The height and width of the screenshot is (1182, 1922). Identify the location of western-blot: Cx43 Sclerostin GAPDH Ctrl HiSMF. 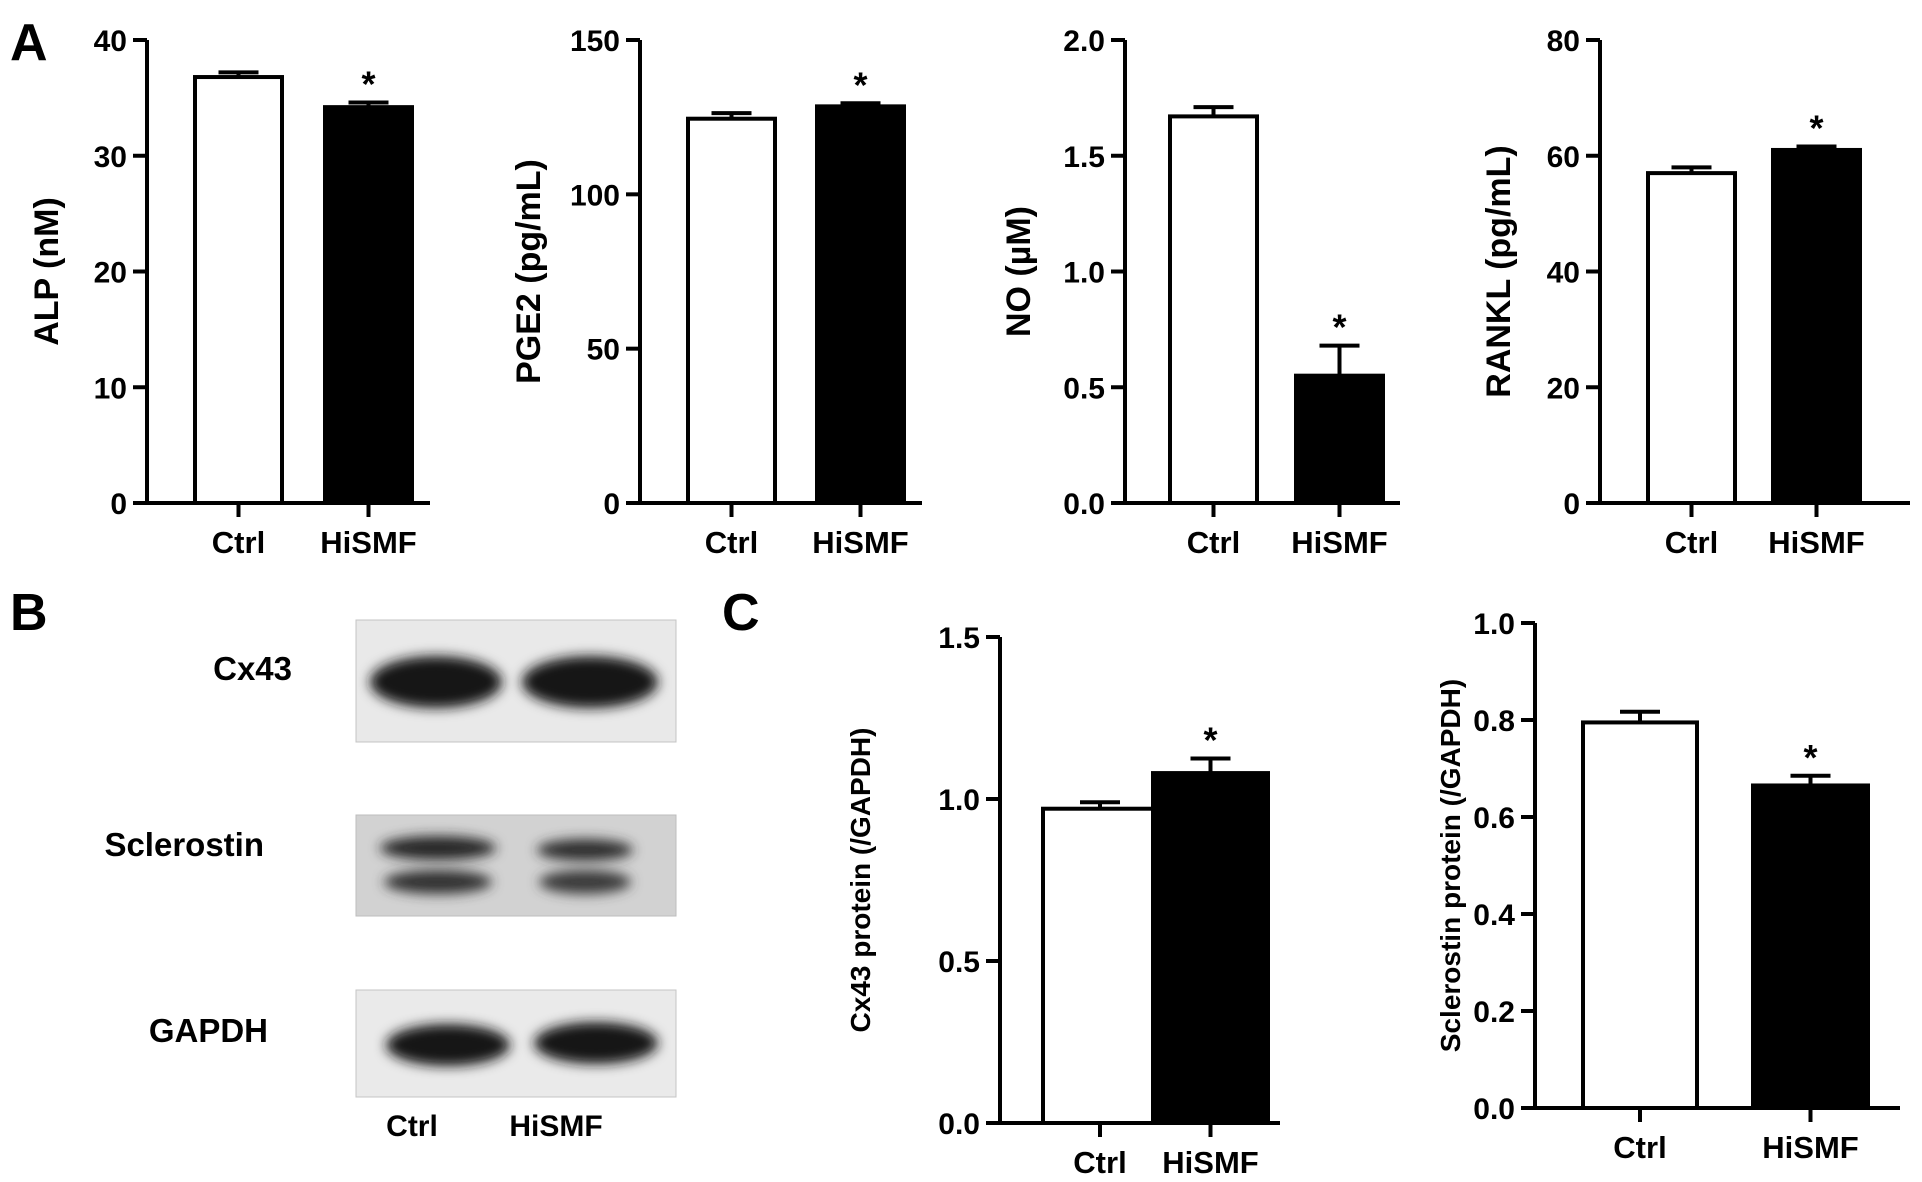
(390, 881).